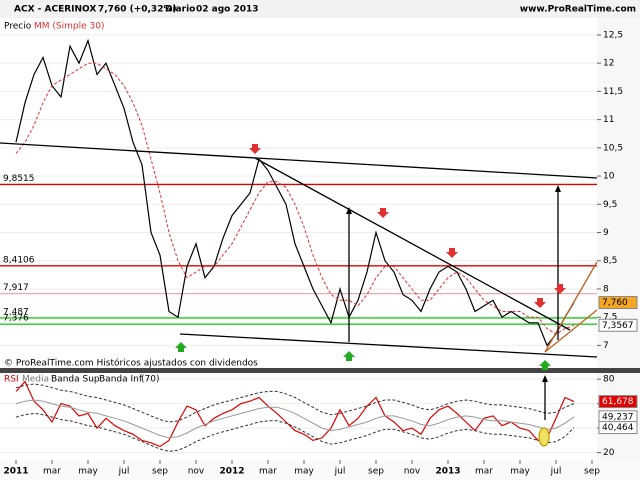  I want to click on legend-item: Media, so click(35, 380).